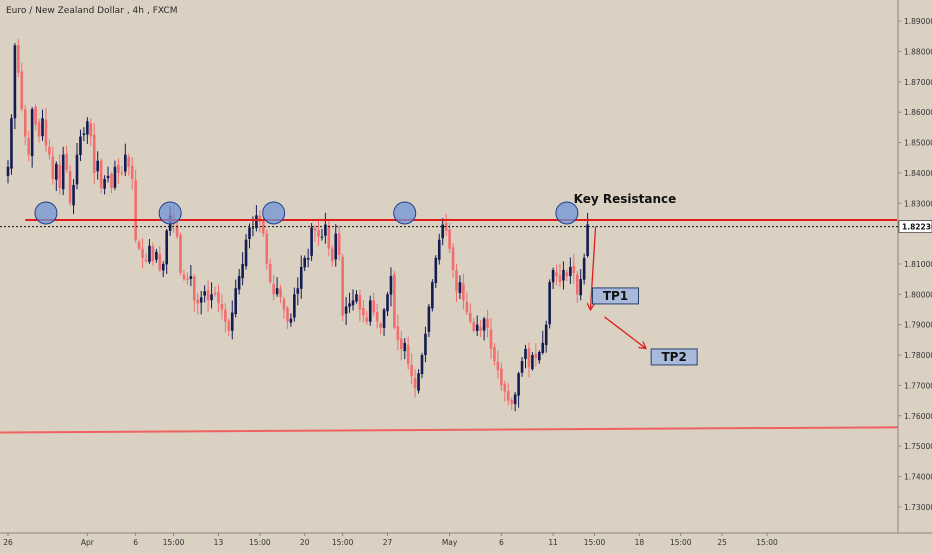  Describe the element at coordinates (165, 11) in the screenshot. I see `exchange-label: FXCM` at that location.